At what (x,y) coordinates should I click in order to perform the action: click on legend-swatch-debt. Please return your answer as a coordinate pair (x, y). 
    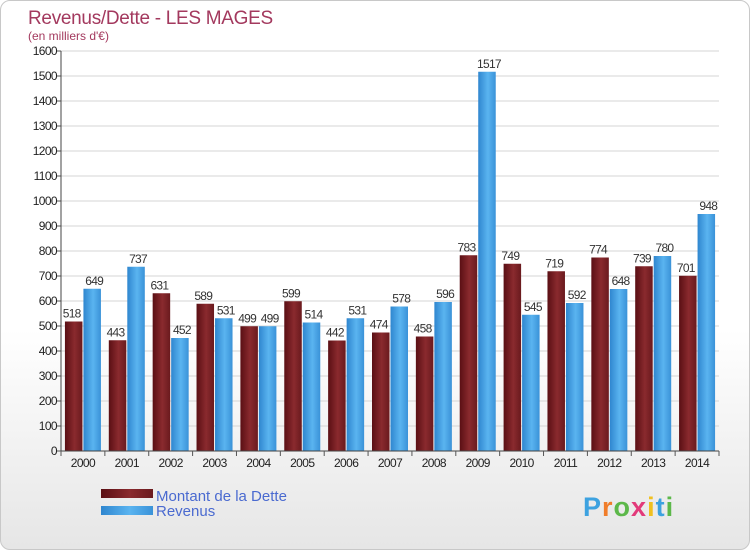
    Looking at the image, I should click on (127, 493).